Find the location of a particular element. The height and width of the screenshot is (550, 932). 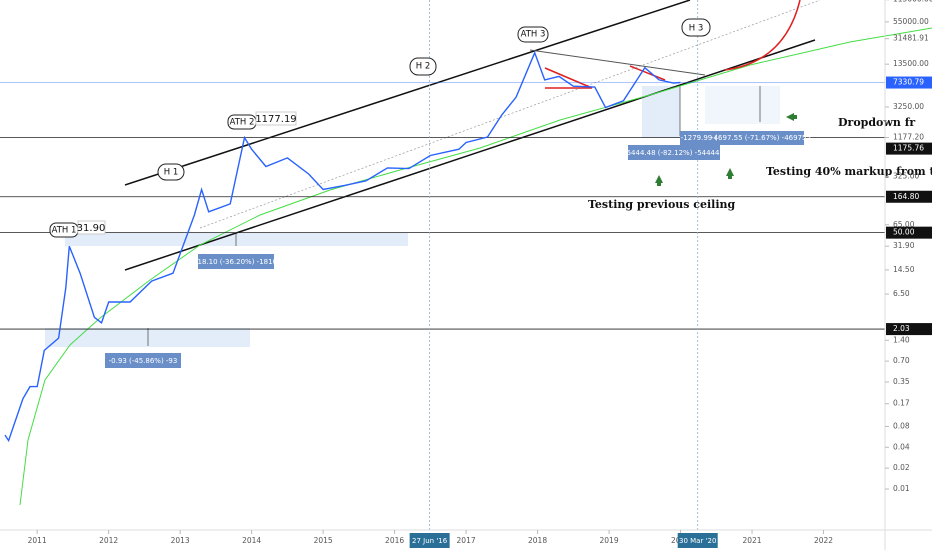

x-tick-label: 2012 is located at coordinates (108, 540).